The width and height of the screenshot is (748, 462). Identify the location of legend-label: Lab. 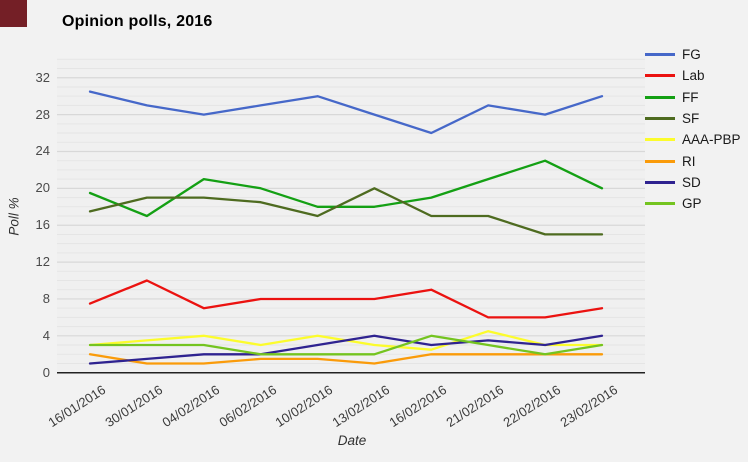
(693, 76).